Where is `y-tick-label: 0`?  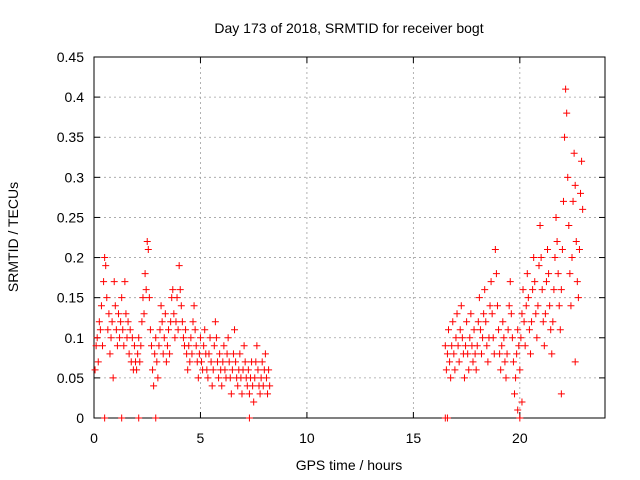 y-tick-label: 0 is located at coordinates (80, 418).